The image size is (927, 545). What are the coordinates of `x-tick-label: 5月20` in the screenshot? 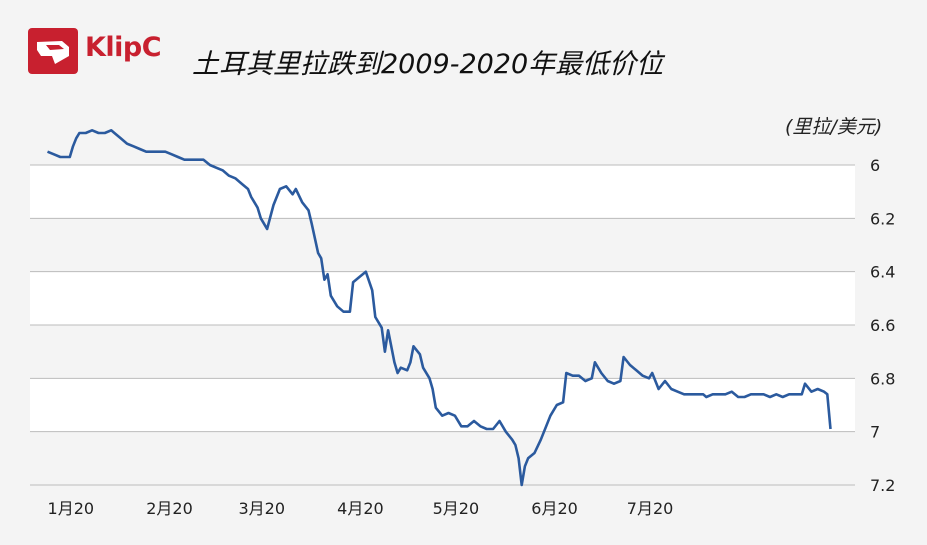 It's located at (456, 508).